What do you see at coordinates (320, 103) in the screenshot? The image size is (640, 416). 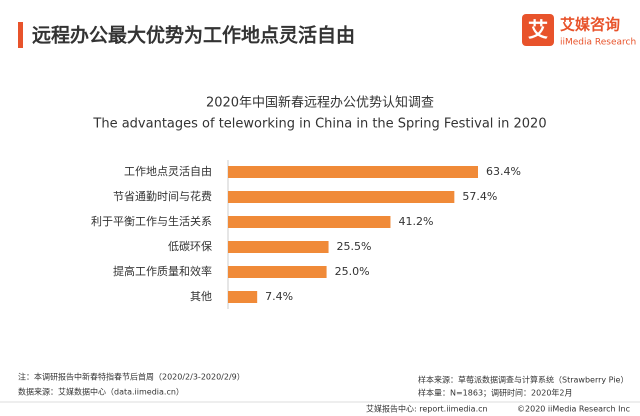 I see `chart-title: 2020年中国新春远程办公优势认知调查` at bounding box center [320, 103].